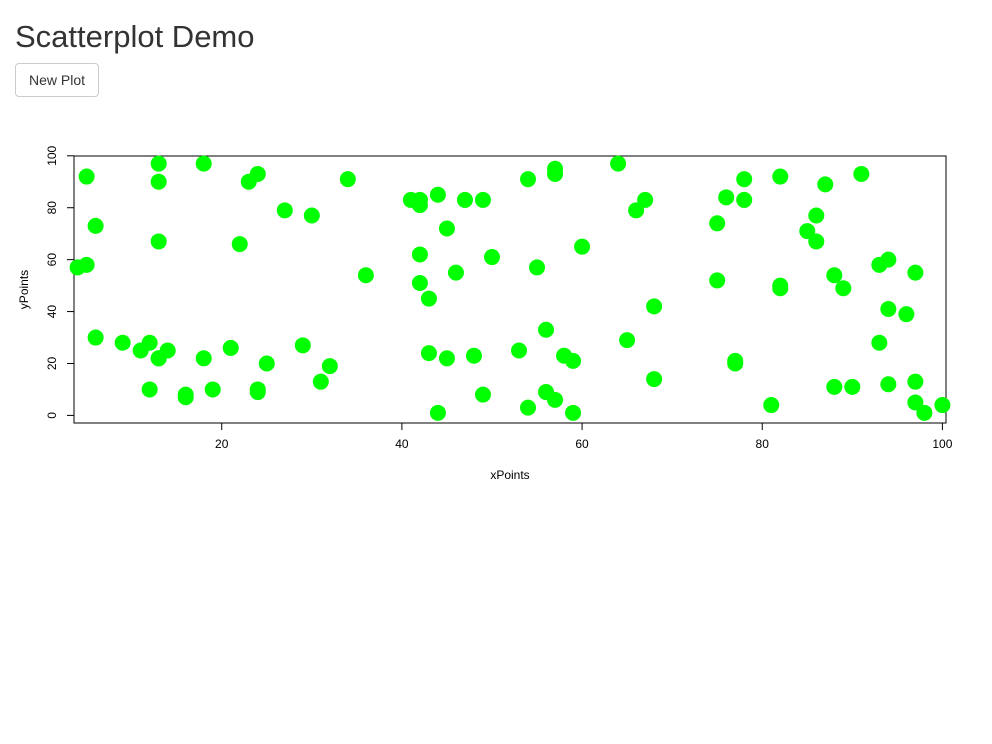 The width and height of the screenshot is (992, 744). Describe the element at coordinates (52, 155) in the screenshot. I see `y-tick-label: 100` at that location.